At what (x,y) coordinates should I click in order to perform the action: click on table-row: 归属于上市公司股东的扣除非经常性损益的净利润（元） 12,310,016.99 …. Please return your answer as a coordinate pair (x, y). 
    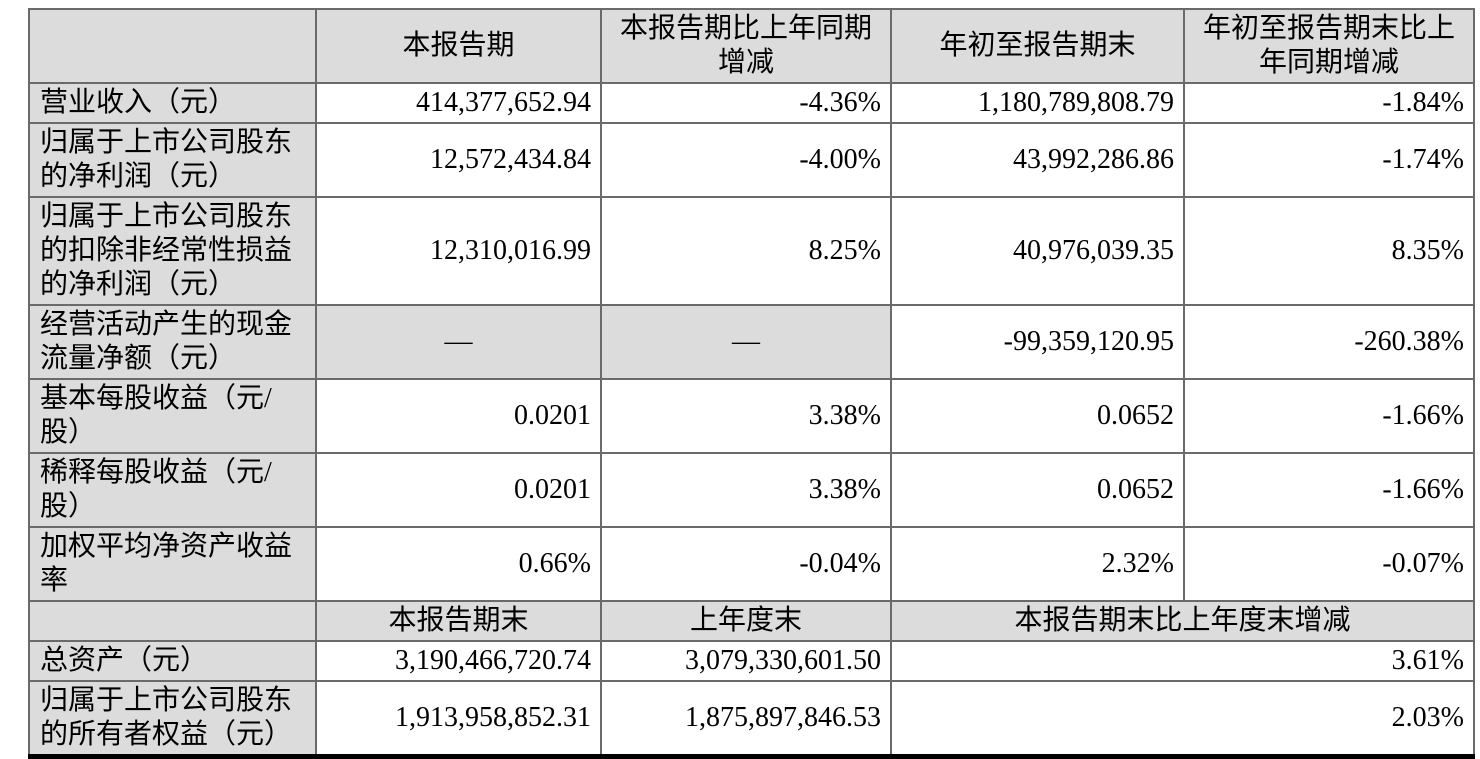
    Looking at the image, I should click on (751, 251).